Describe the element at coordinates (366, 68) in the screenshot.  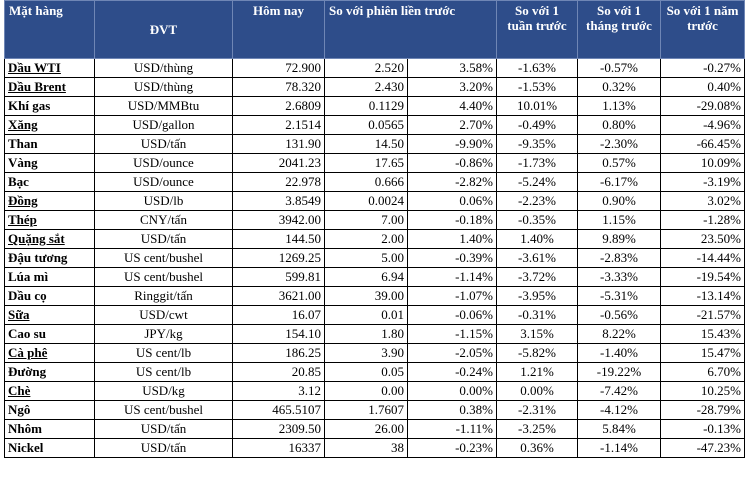
I see `change-abs: 2.520` at that location.